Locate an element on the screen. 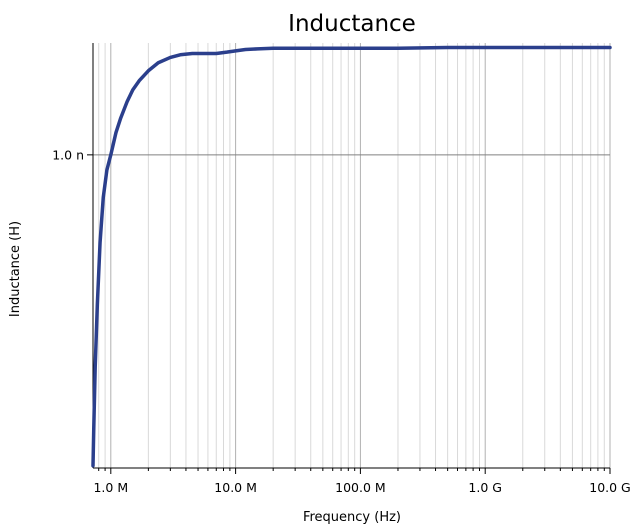 The image size is (638, 530). x-tick-label: 1.0 G is located at coordinates (485, 487).